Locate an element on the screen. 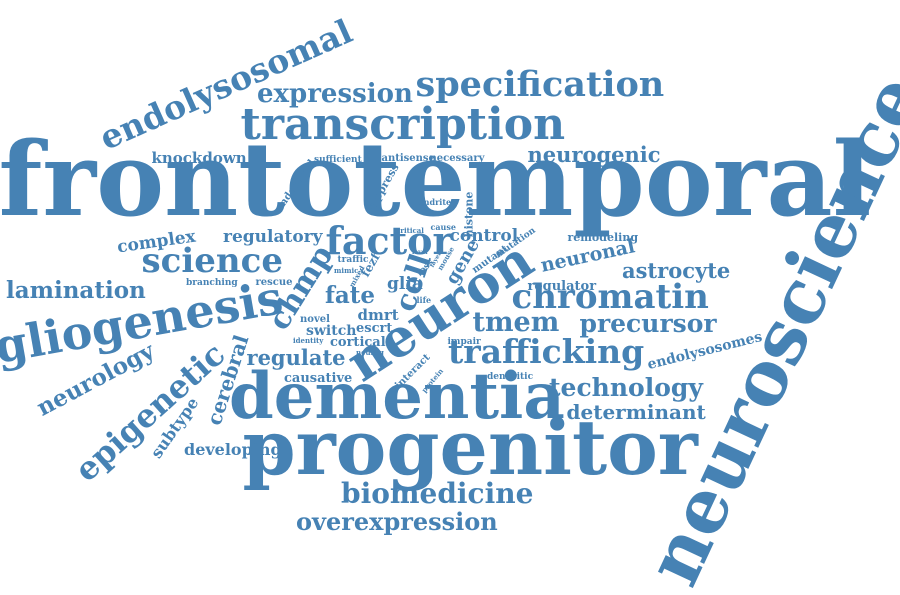  word-necessary: necessary is located at coordinates (457, 158).